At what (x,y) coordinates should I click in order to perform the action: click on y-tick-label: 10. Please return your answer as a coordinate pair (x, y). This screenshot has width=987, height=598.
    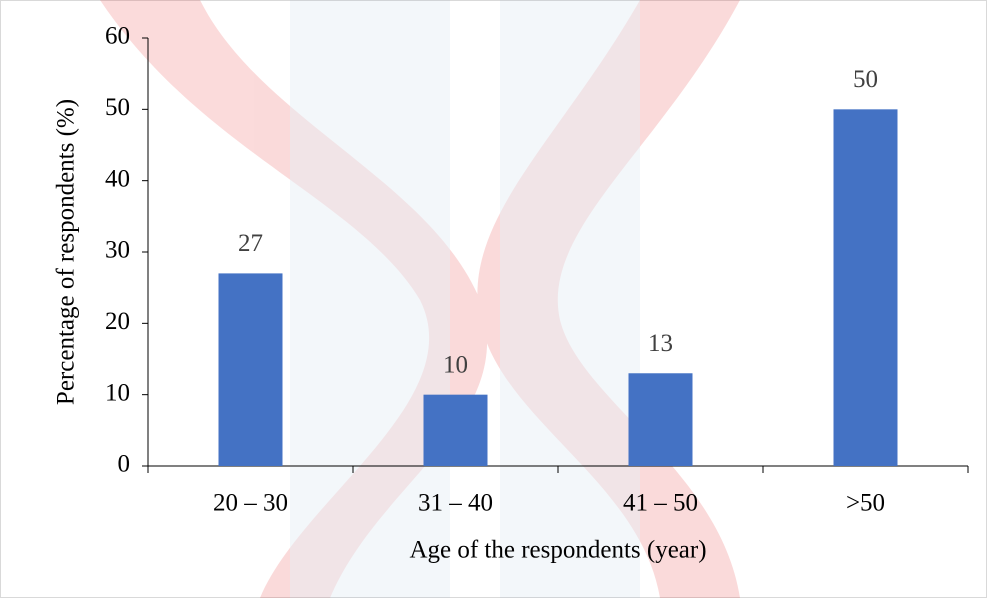
    Looking at the image, I should click on (117, 392).